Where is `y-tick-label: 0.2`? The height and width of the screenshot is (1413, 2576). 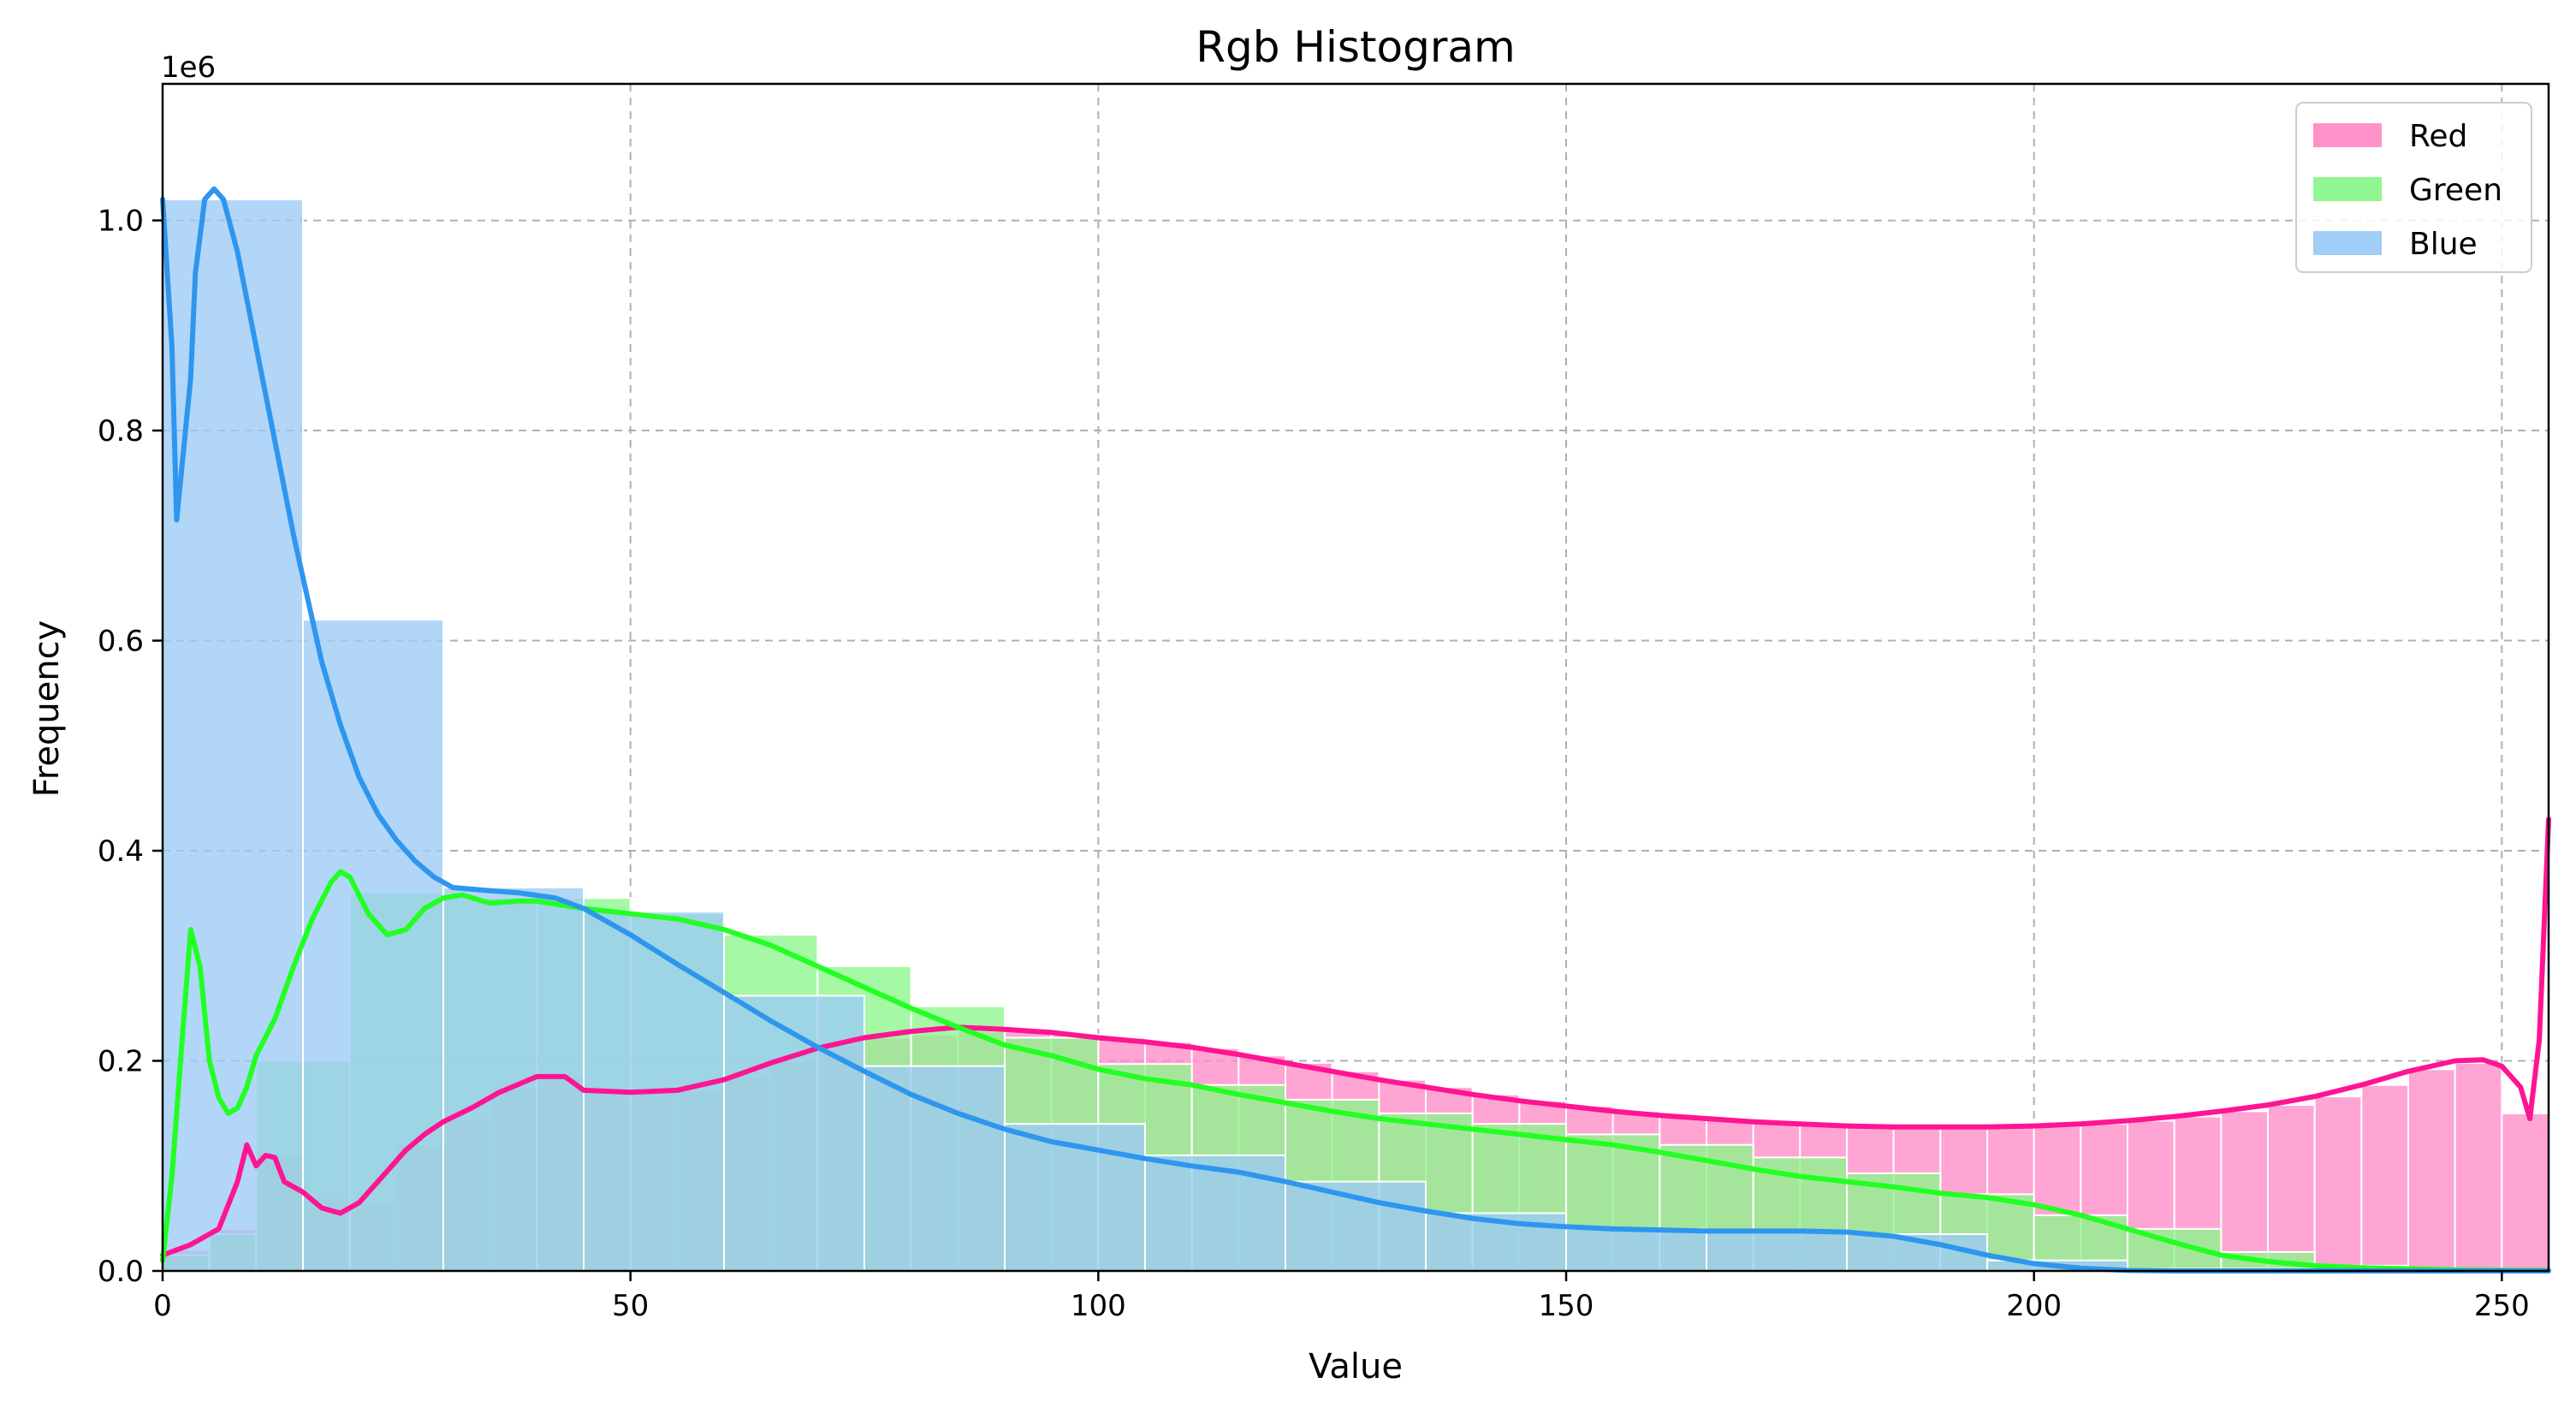
y-tick-label: 0.2 is located at coordinates (121, 1062).